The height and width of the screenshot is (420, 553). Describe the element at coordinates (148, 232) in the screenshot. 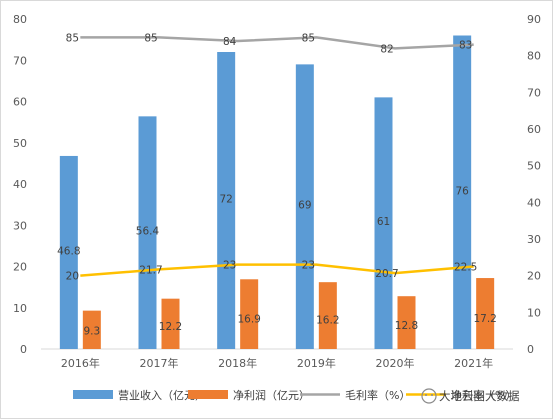

I see `revenue-data-label: 56.4` at that location.